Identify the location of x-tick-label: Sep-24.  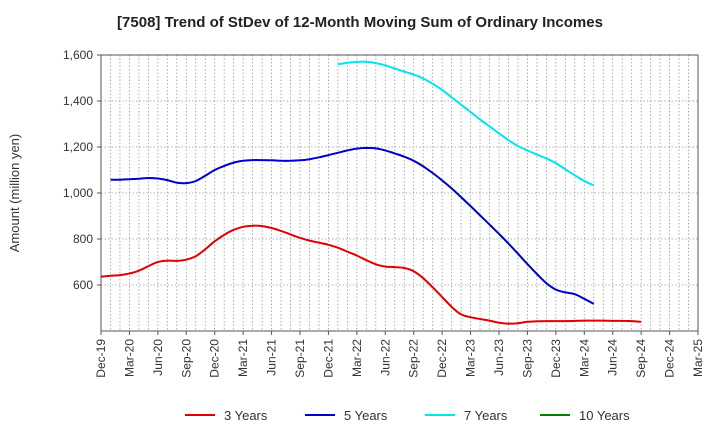
(641, 358).